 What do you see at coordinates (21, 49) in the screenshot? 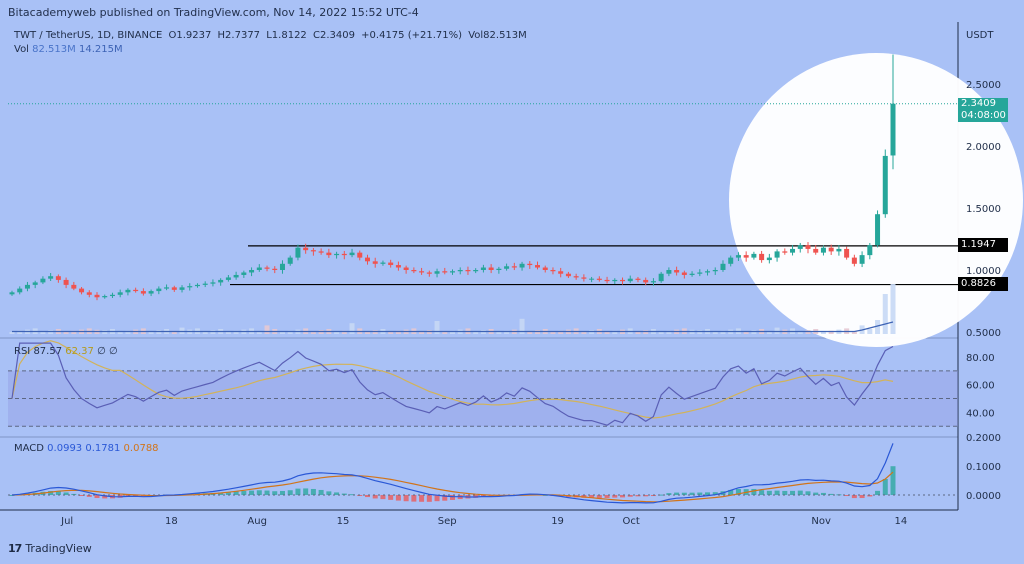
I see `volume-label: Vol` at bounding box center [21, 49].